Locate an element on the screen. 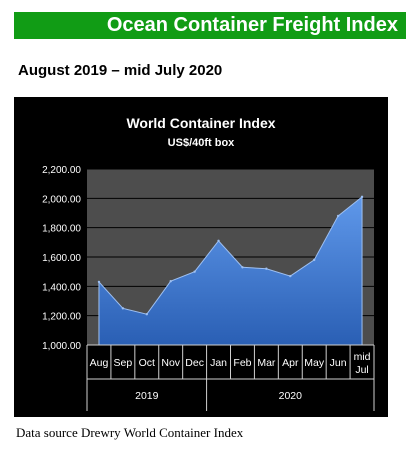 This screenshot has height=459, width=420. y-tick-label: 1,600.00 is located at coordinates (61, 258).